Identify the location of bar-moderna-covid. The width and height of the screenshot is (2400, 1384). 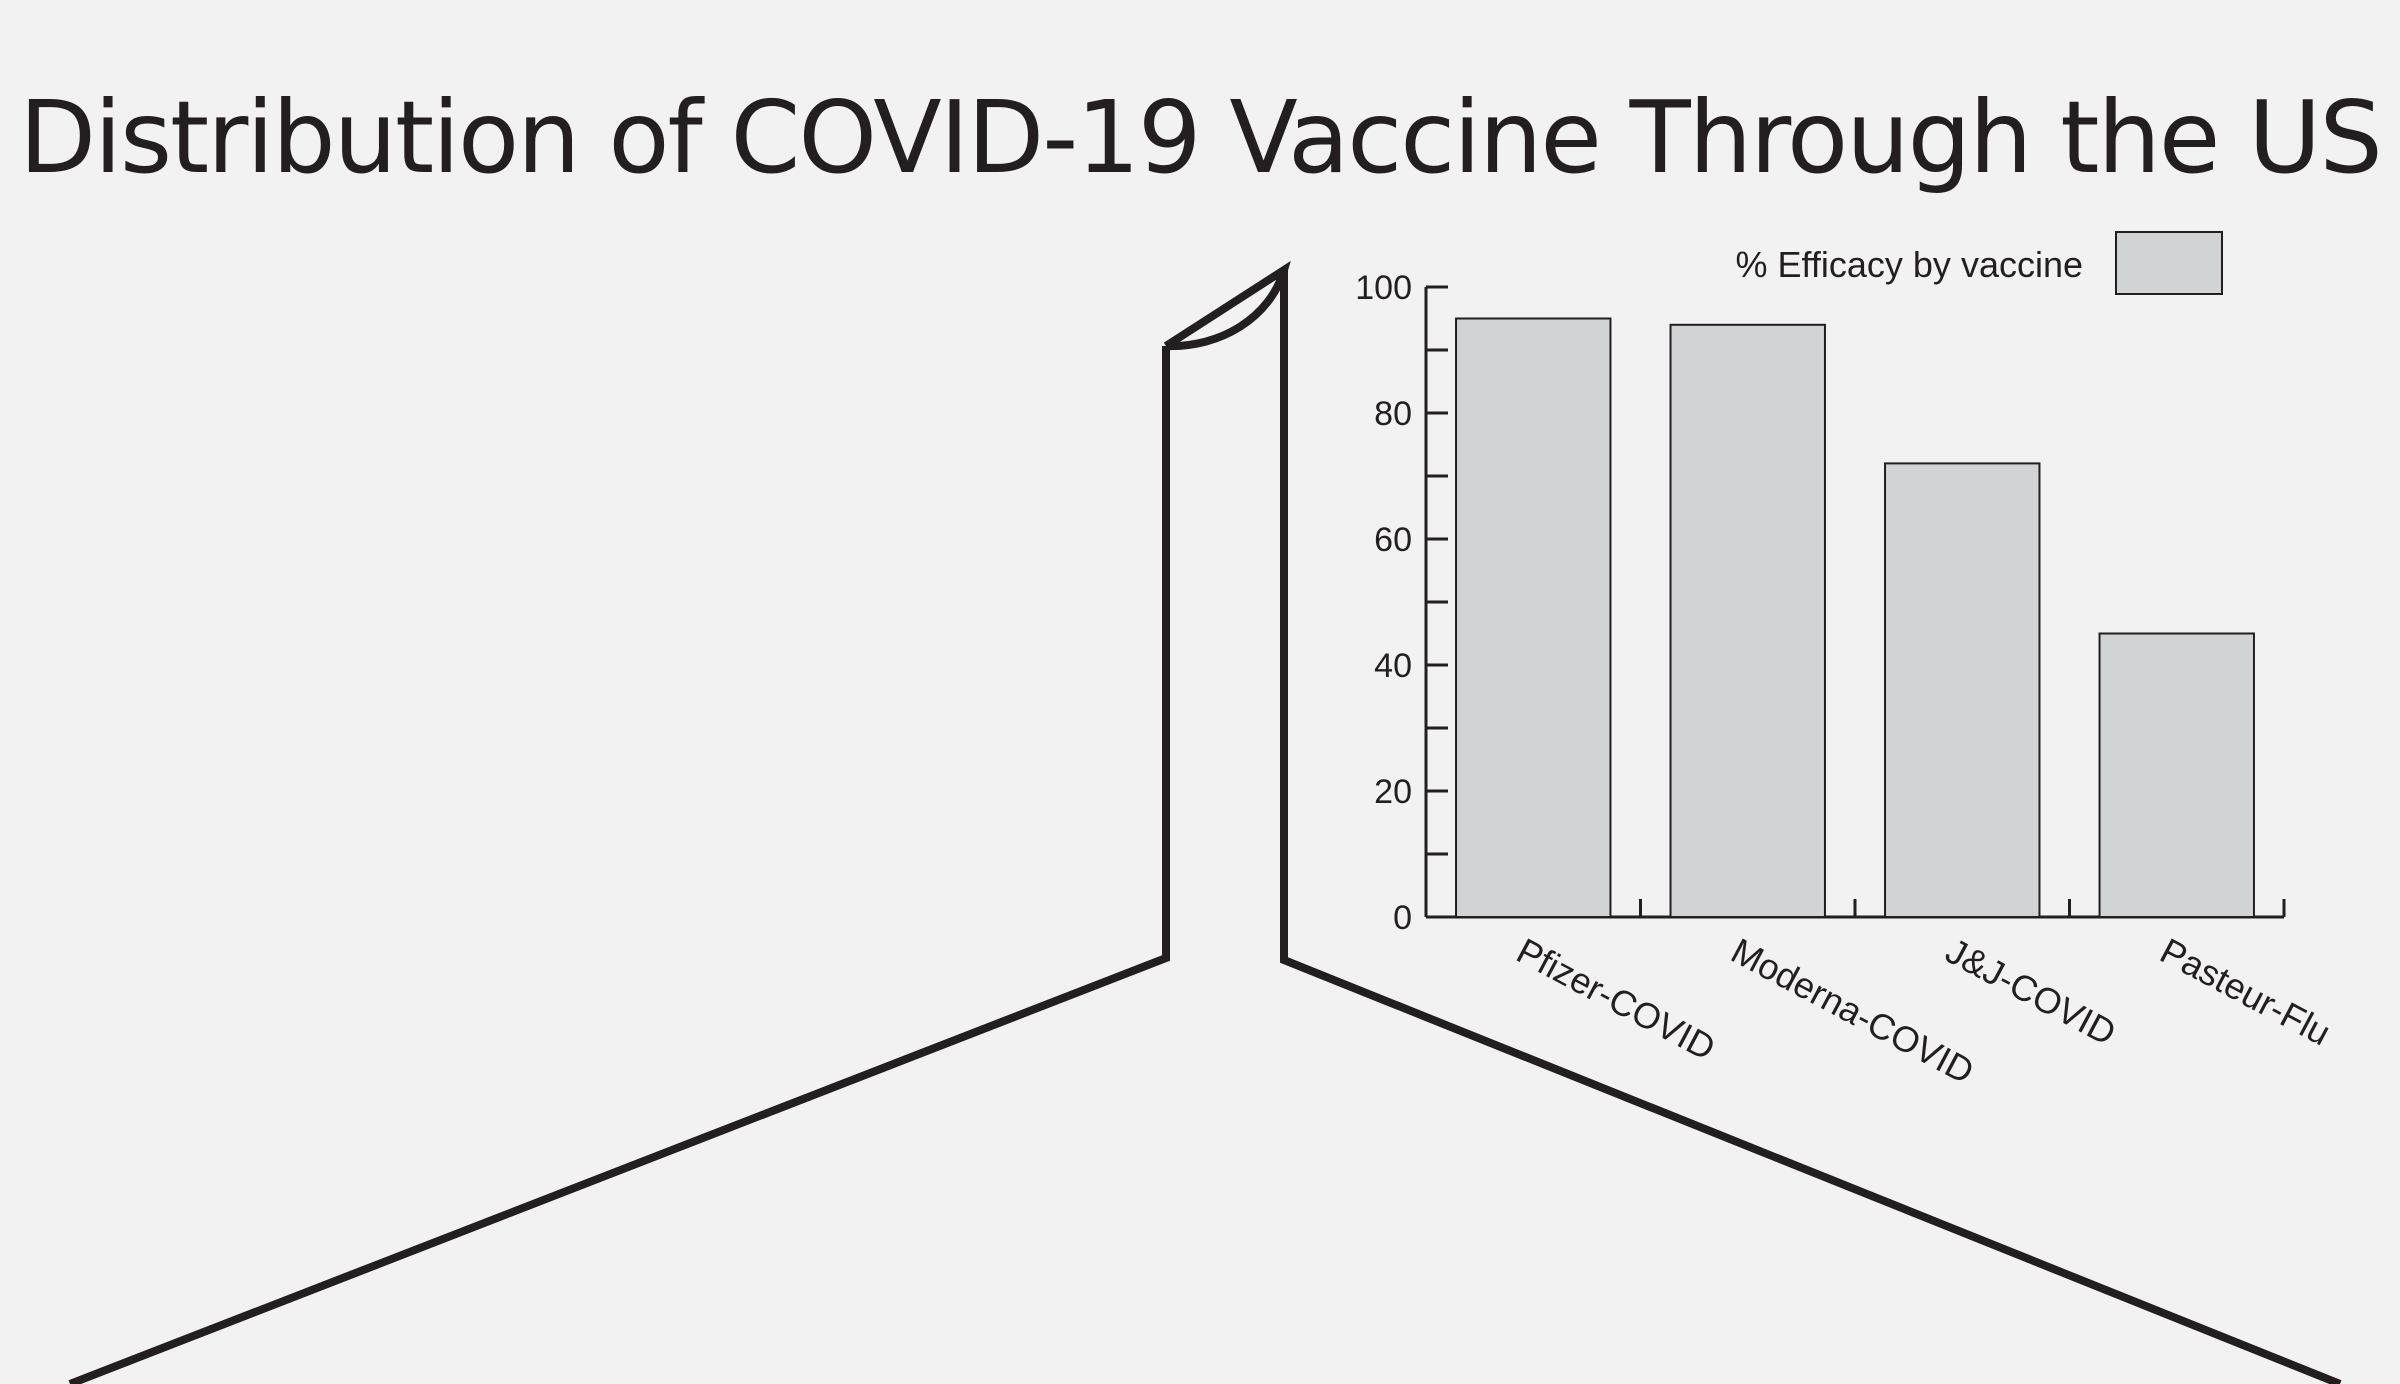
(1747, 620).